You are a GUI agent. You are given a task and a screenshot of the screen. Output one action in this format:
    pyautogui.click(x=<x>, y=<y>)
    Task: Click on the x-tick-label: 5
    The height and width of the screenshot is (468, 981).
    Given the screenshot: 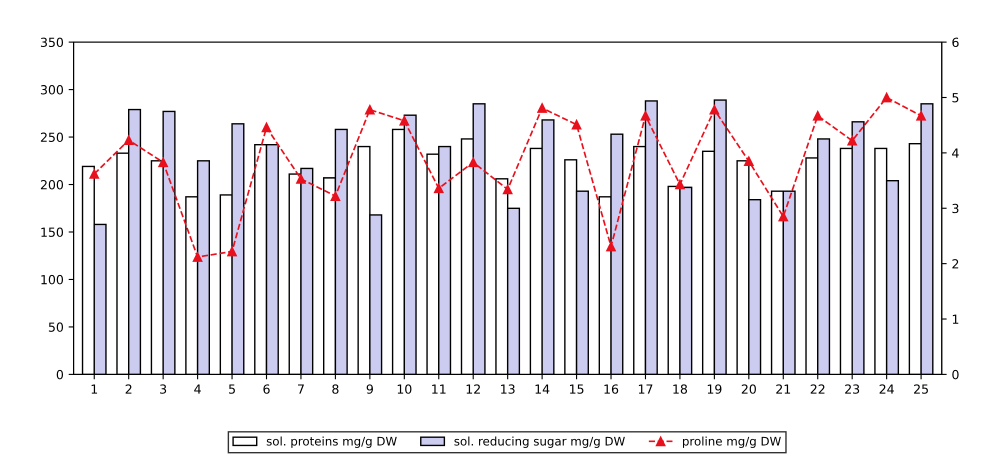 What is the action you would take?
    pyautogui.click(x=232, y=389)
    